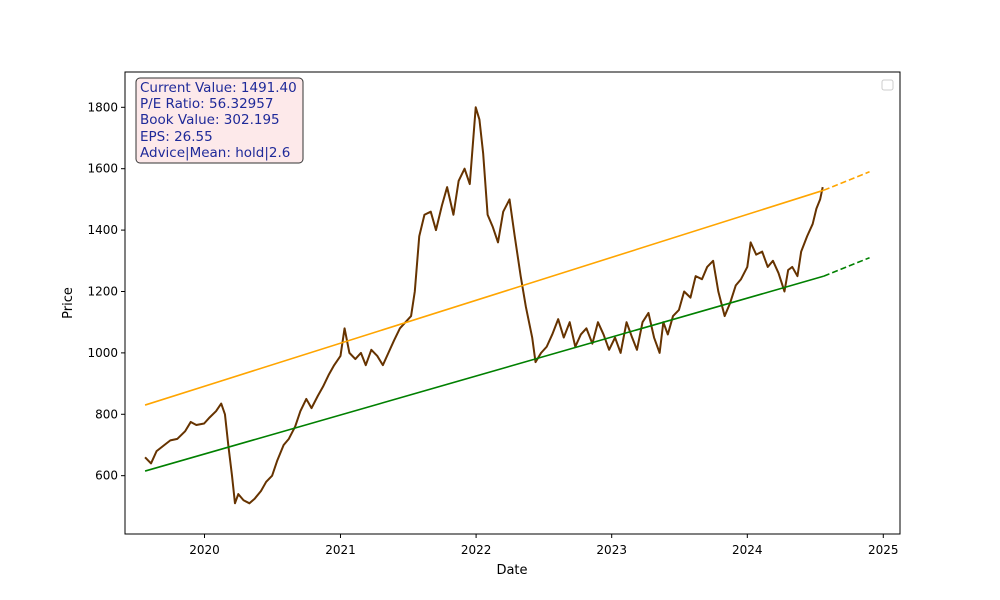 This screenshot has width=1000, height=600. Describe the element at coordinates (340, 550) in the screenshot. I see `x-tick-label: 2021` at that location.